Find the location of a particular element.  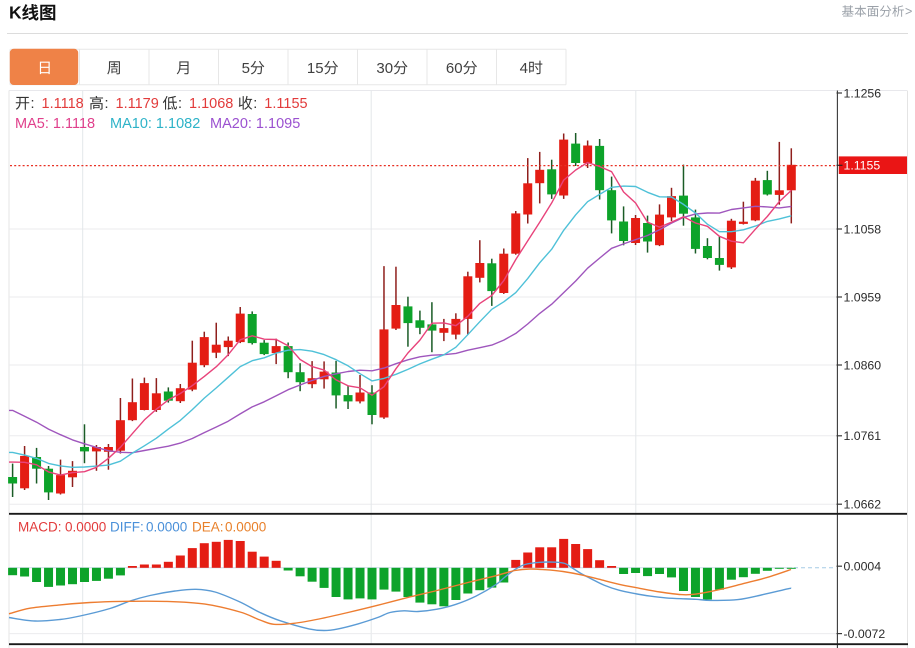

svg-text: MA5: 1.1118 is located at coordinates (55, 124).